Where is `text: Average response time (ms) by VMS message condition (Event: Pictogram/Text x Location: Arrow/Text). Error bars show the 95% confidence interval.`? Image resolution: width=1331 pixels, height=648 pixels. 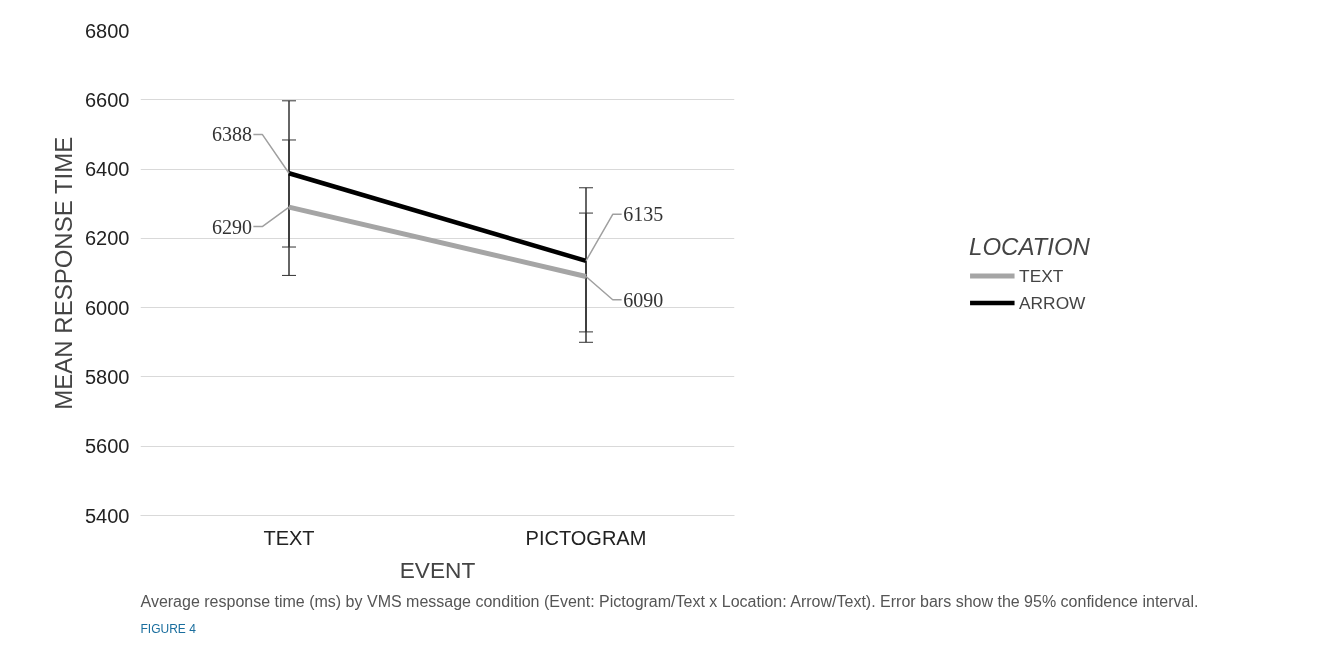 text: Average response time (ms) by VMS message condition (Event: Pictogram/Text x Location: Arrow/Text). Error bars show the 95% confidence interval. is located at coordinates (669, 601).